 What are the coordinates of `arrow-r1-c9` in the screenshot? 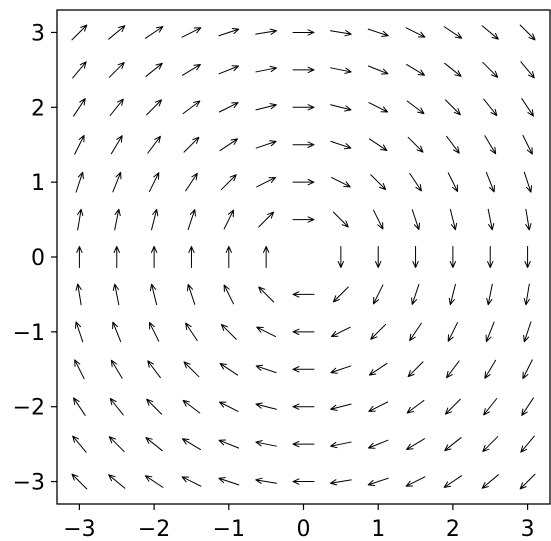 It's located at (416, 69).